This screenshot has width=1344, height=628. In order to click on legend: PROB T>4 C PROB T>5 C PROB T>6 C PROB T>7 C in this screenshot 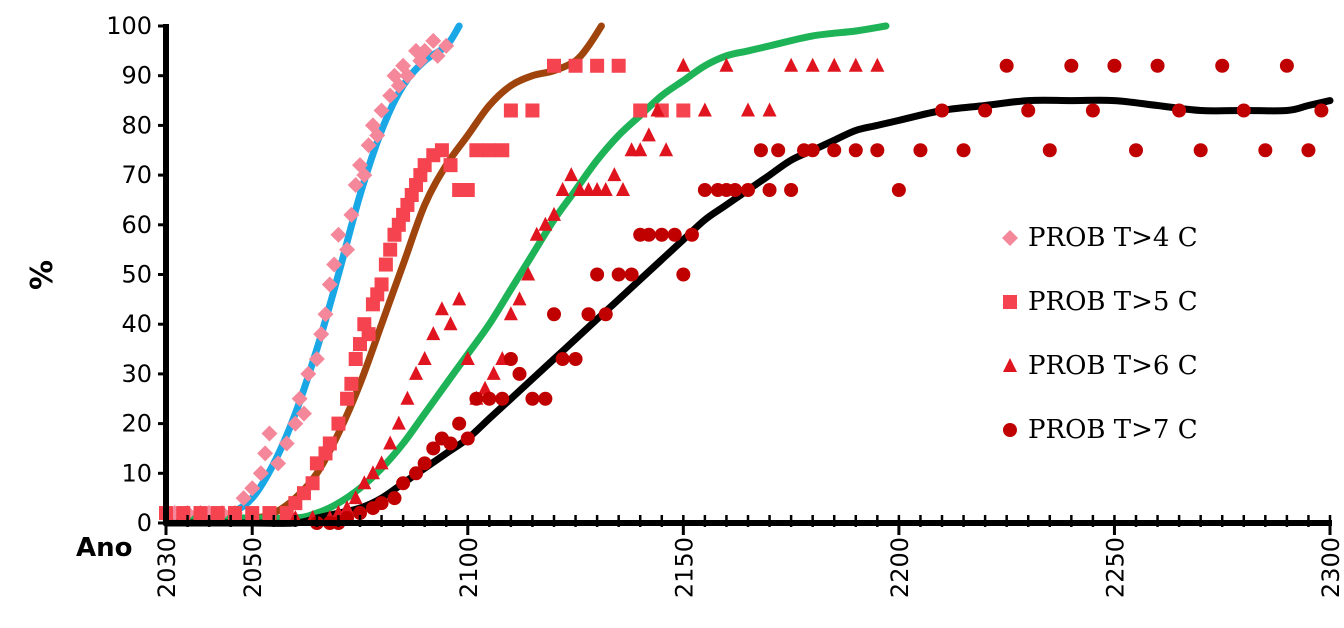, I will do `click(1100, 334)`.